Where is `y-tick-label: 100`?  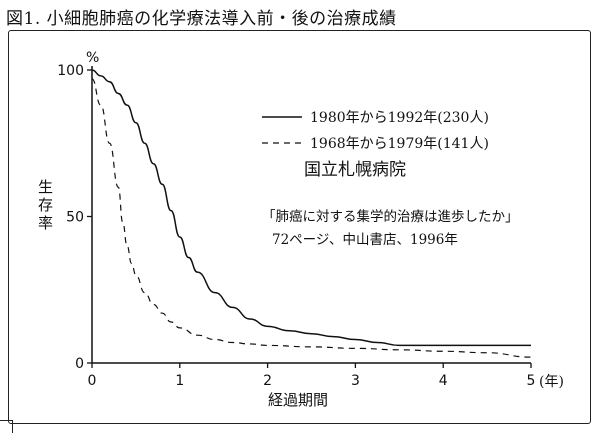
y-tick-label: 100 is located at coordinates (70, 71).